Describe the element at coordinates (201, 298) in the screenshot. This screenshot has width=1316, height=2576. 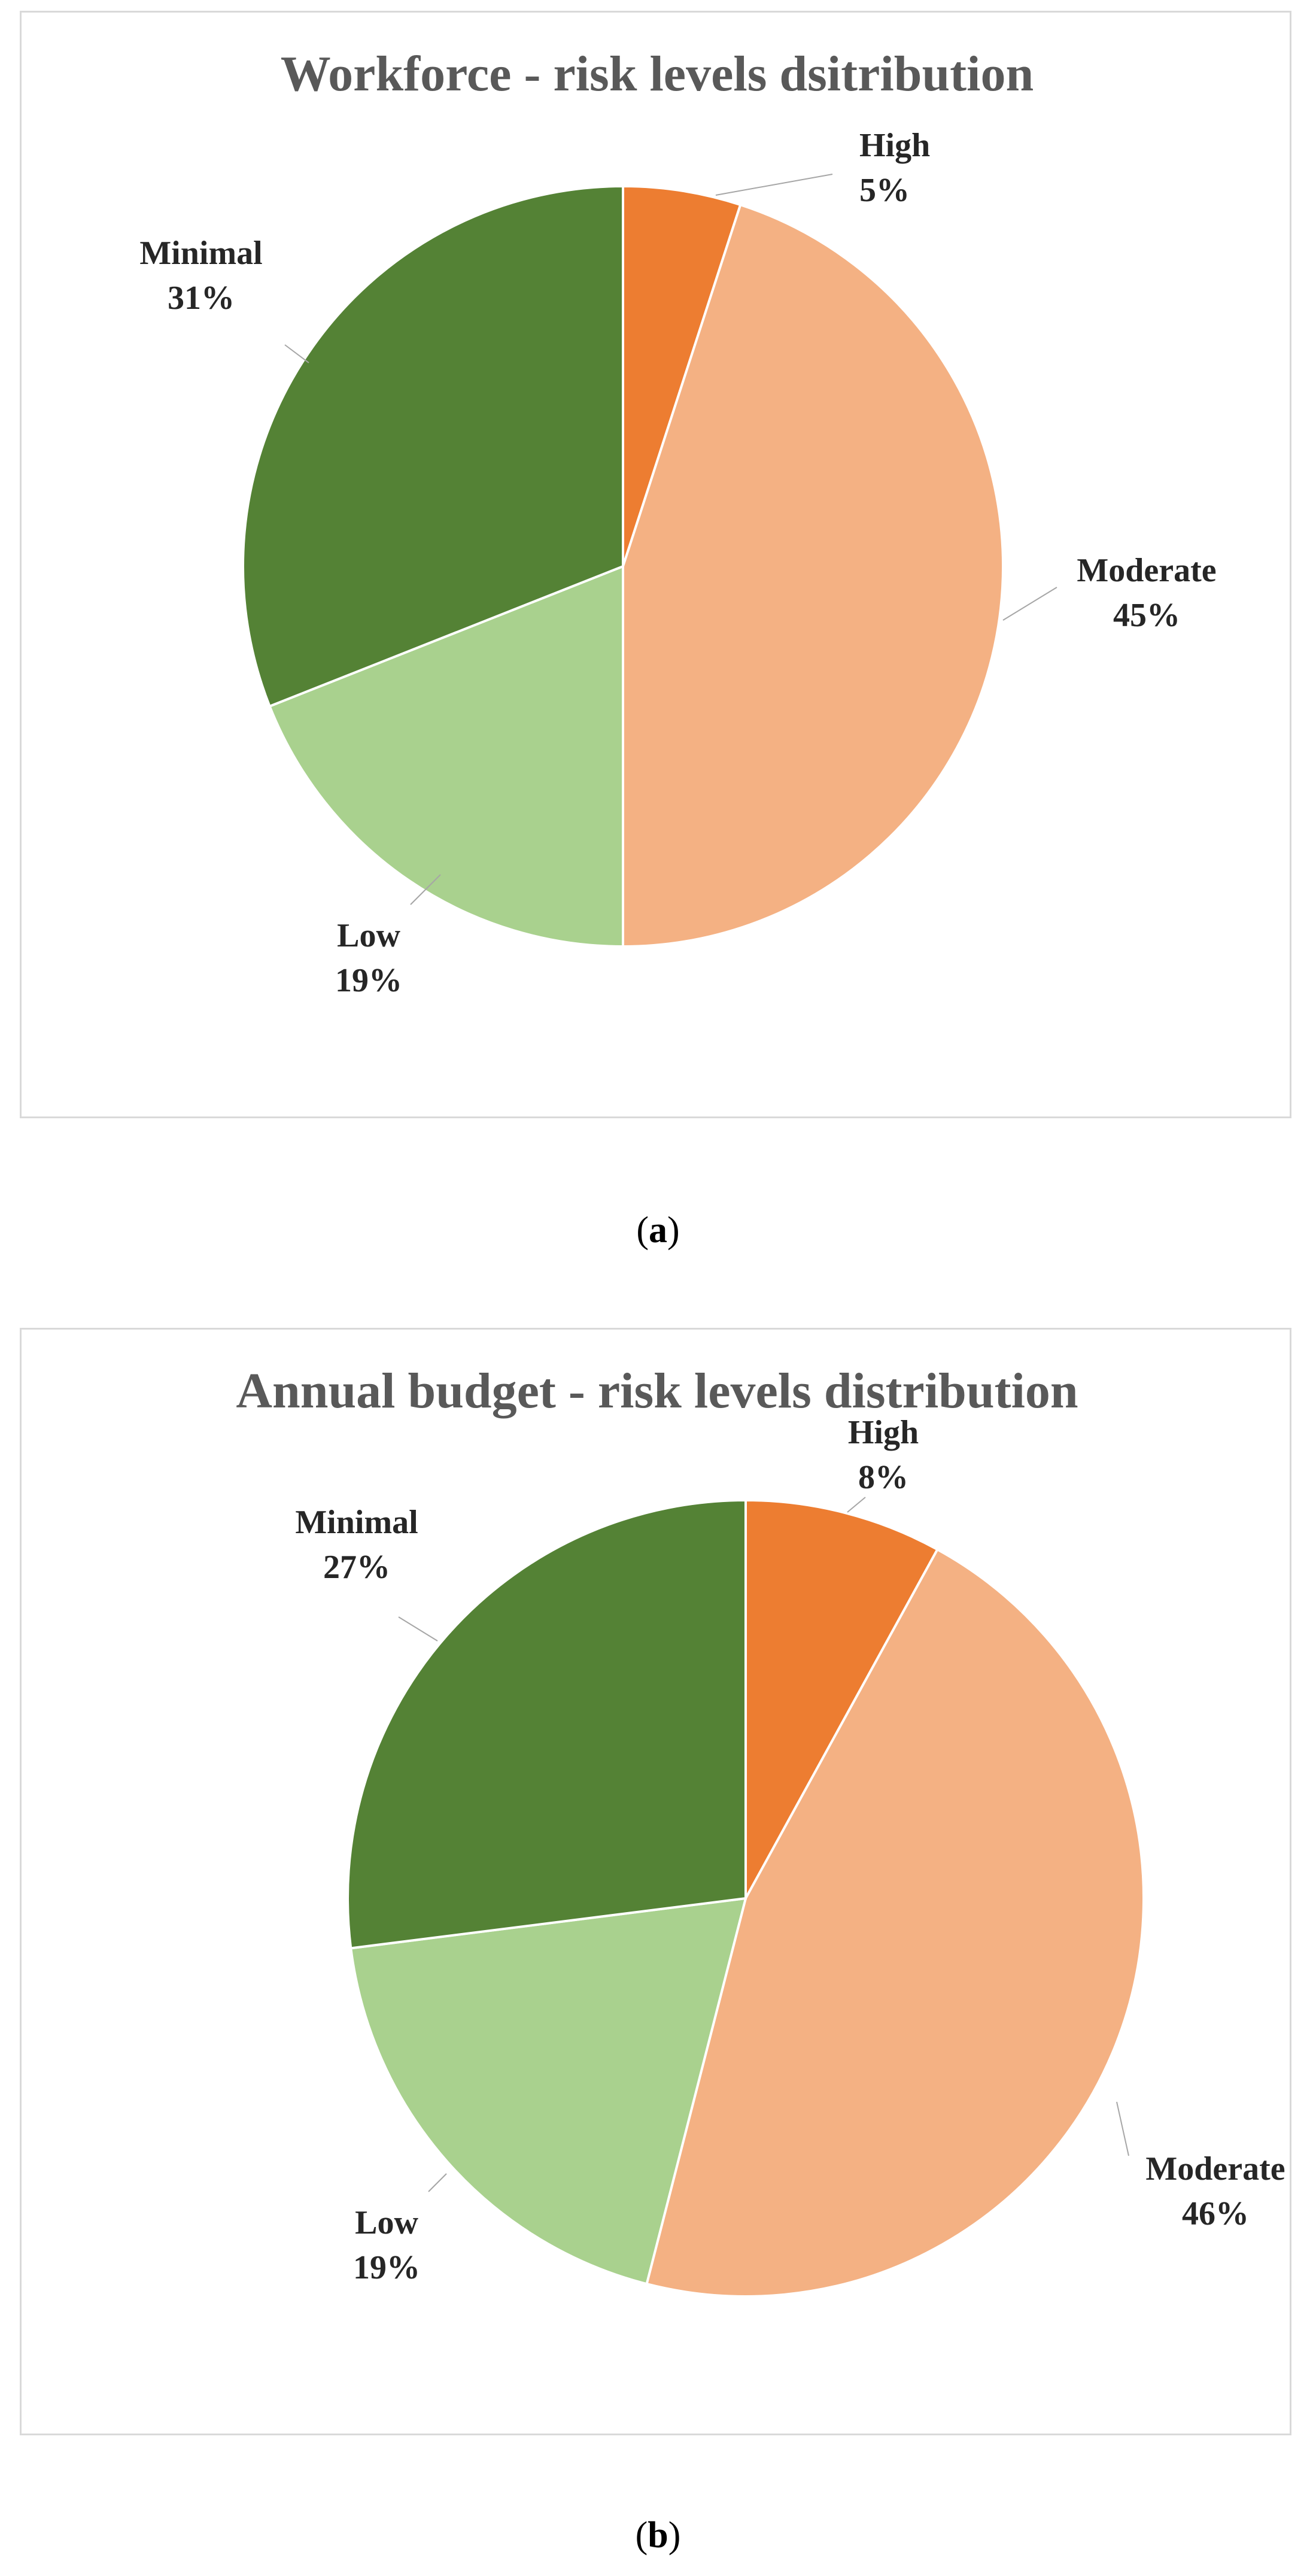
I see `slice-percent-minimal: 31%` at that location.